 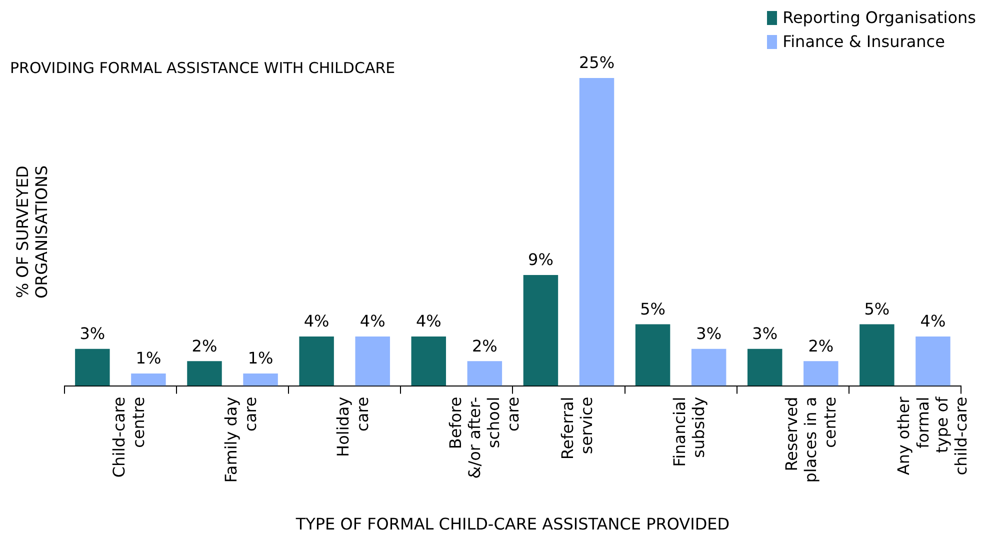 I want to click on x-tick-label: Family day care, so click(x=241, y=439).